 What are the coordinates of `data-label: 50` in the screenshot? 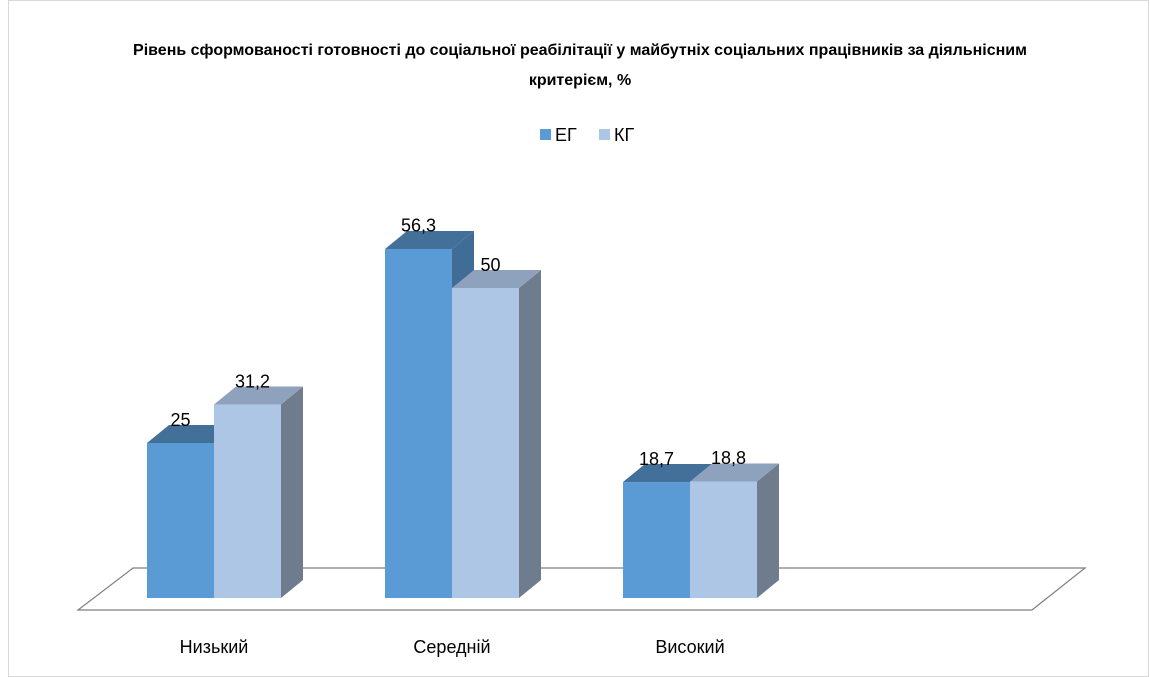 It's located at (490, 265).